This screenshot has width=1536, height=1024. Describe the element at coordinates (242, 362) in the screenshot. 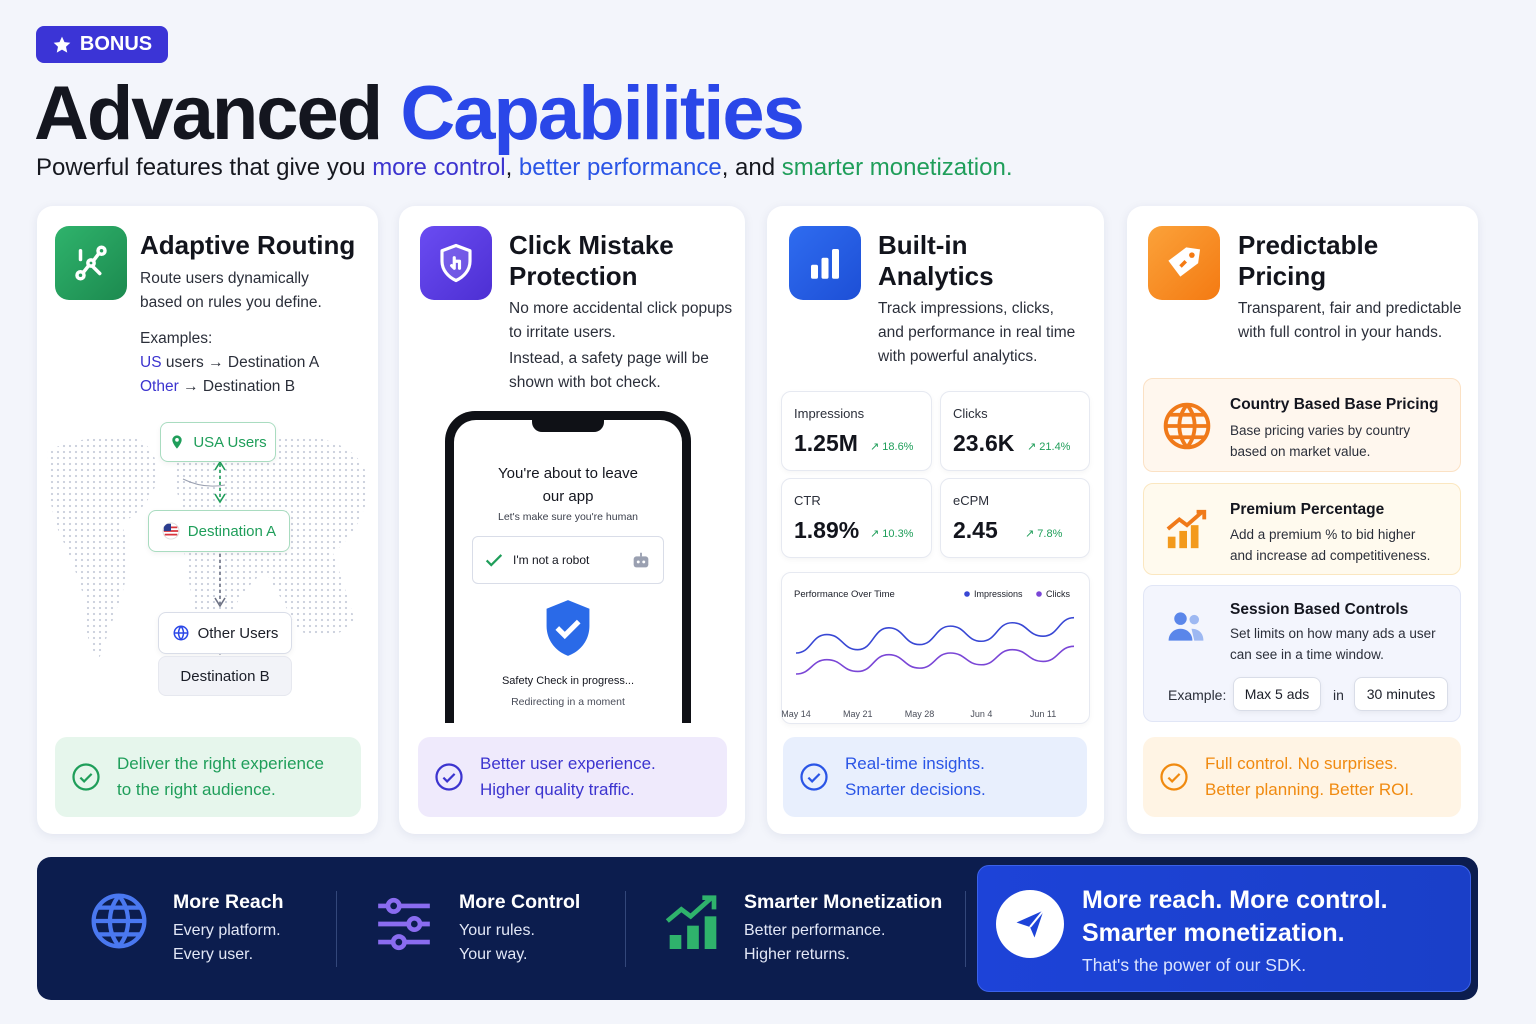

I see `example-us-rest: users → Destination A` at that location.